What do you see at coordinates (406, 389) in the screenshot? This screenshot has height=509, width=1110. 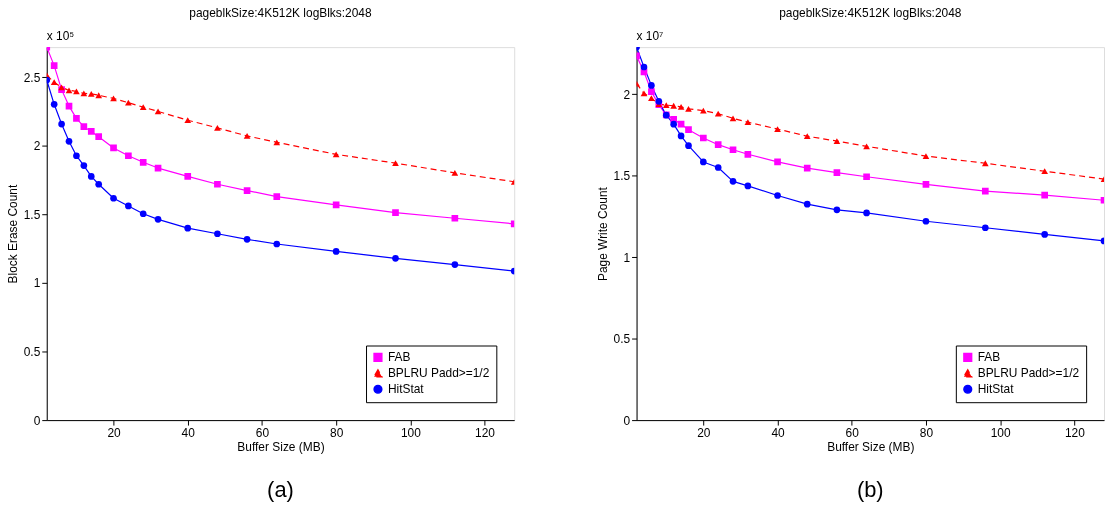 I see `legend-label: HitStat` at bounding box center [406, 389].